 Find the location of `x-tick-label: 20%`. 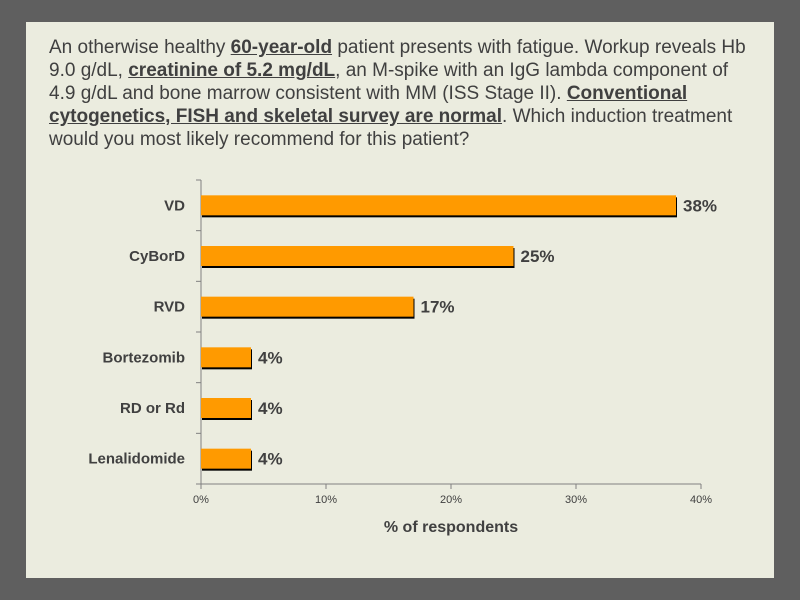

x-tick-label: 20% is located at coordinates (451, 500).